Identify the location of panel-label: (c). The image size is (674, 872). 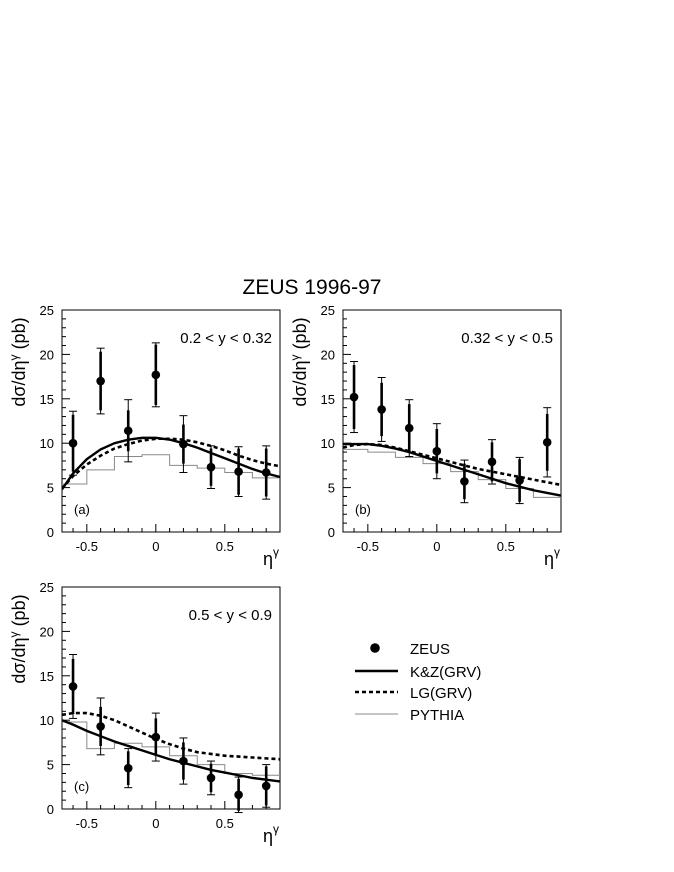
(81, 786).